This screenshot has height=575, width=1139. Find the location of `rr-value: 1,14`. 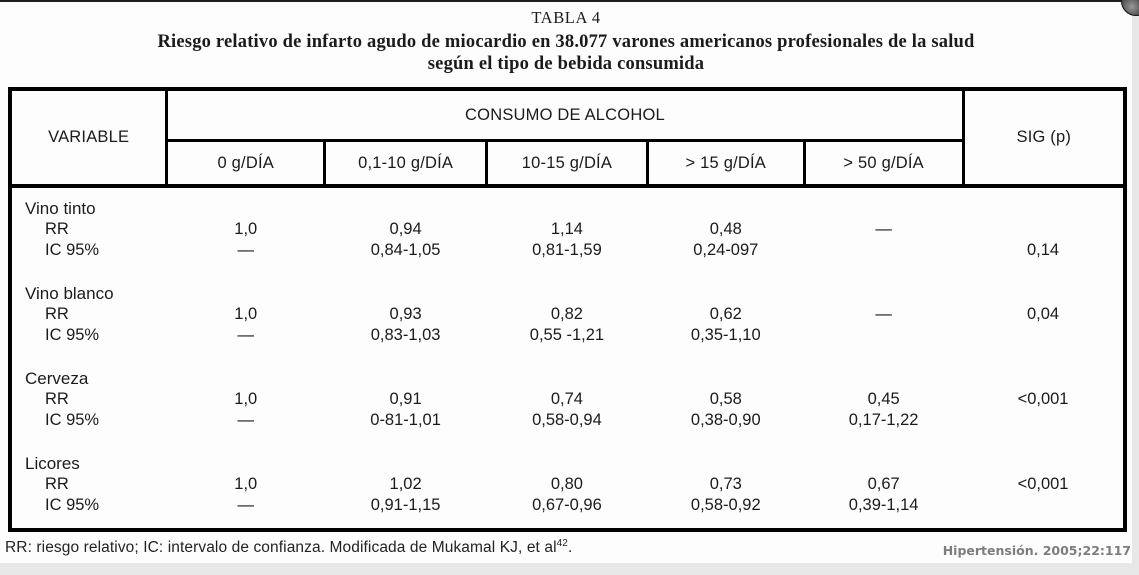

rr-value: 1,14 is located at coordinates (566, 229).